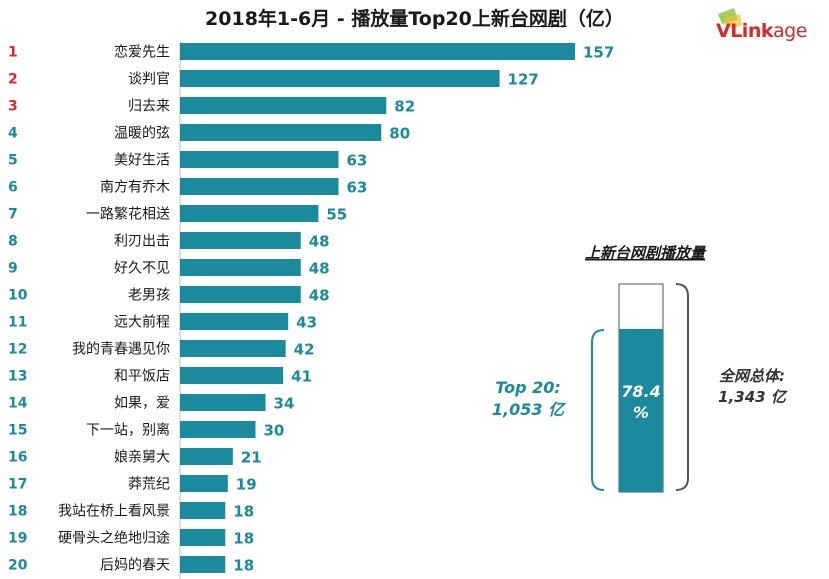  Describe the element at coordinates (304, 350) in the screenshot. I see `value-label: 42` at that location.